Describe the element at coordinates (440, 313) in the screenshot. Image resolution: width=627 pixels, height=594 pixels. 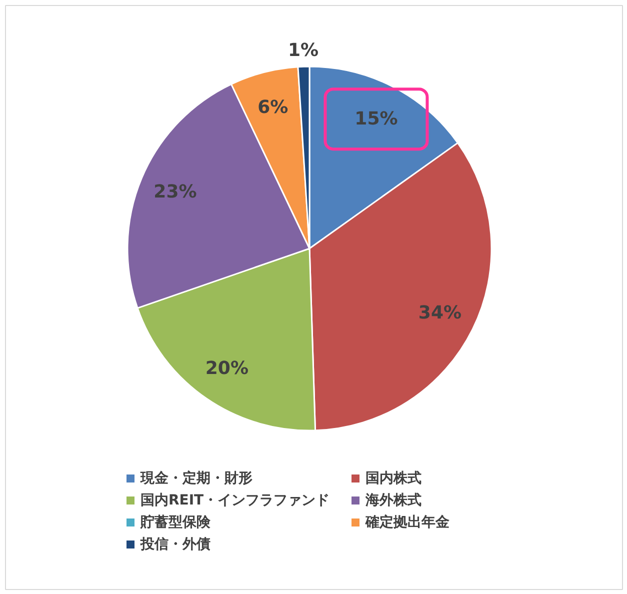
I see `data-label: 34%` at that location.